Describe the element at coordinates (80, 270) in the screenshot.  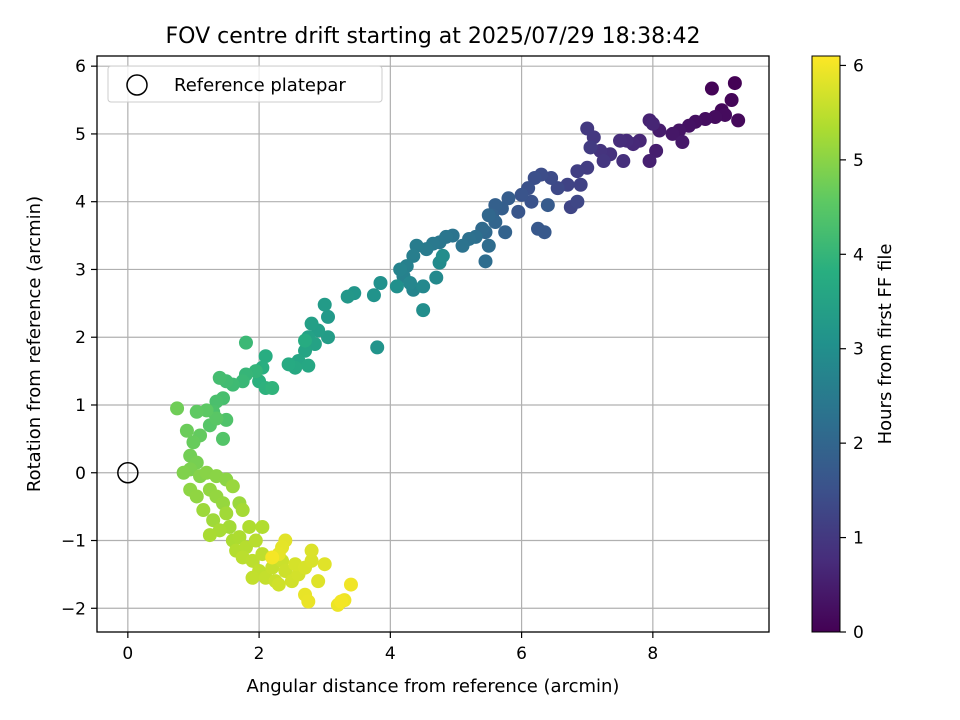
I see `y-tick-label: 3` at that location.